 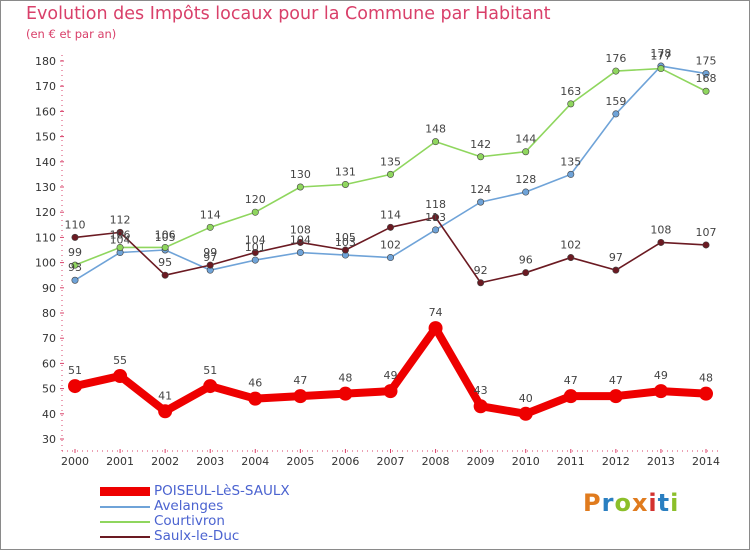 What do you see at coordinates (49, 288) in the screenshot?
I see `y-tick-label: 90` at bounding box center [49, 288].